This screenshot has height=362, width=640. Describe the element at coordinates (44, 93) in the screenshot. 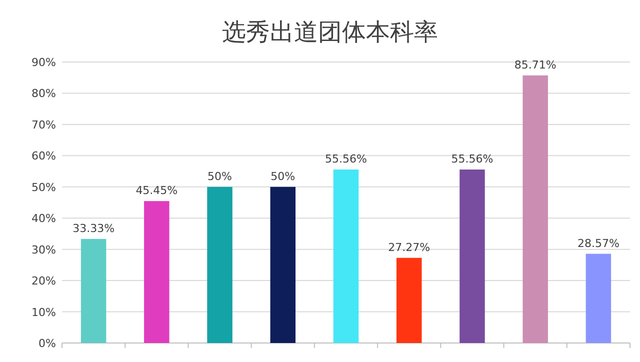

I see `y-tick-label: 80%` at that location.